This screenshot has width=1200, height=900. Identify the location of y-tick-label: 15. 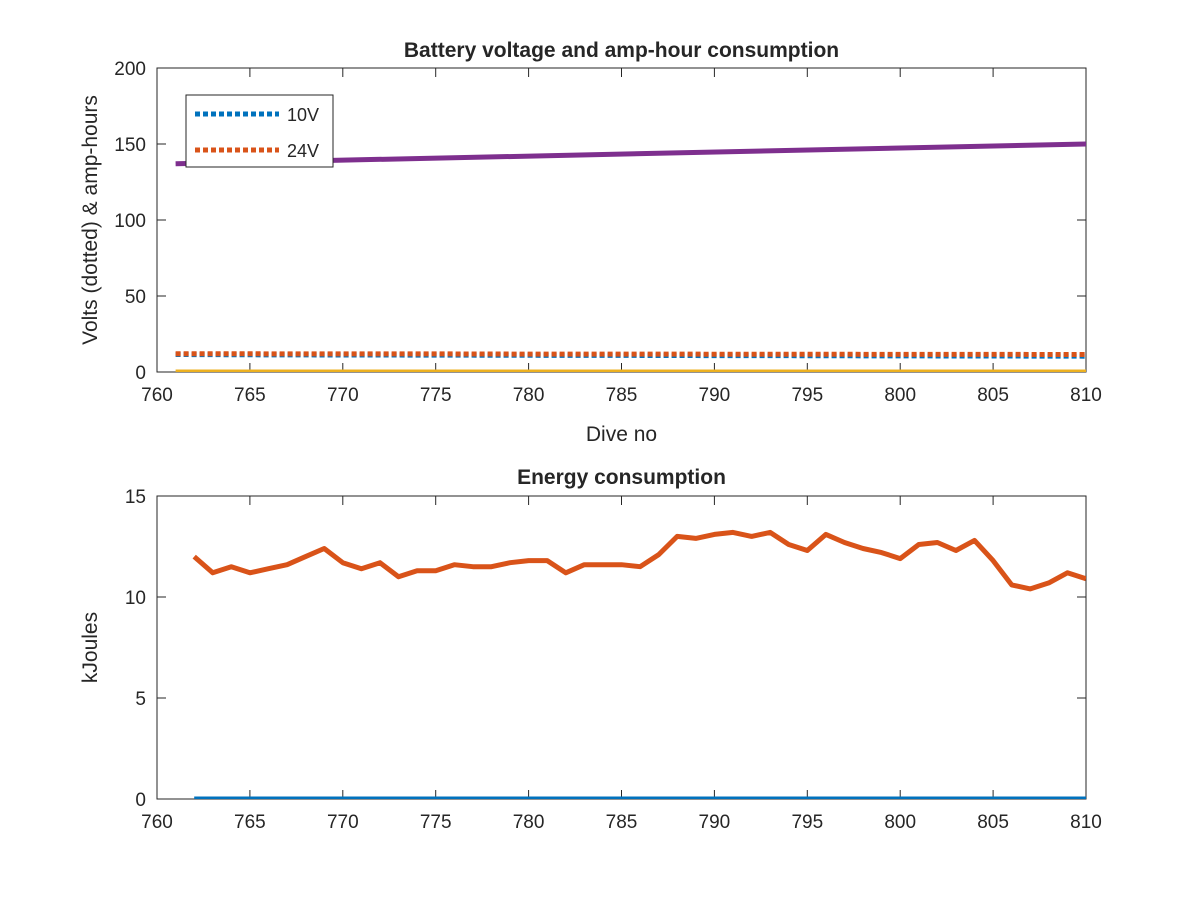
(135, 497).